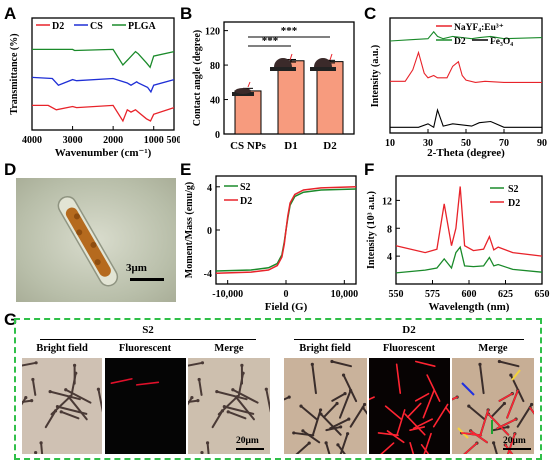 The height and width of the screenshot is (465, 550). What do you see at coordinates (330, 146) in the screenshot?
I see `category-label: D2` at bounding box center [330, 146].